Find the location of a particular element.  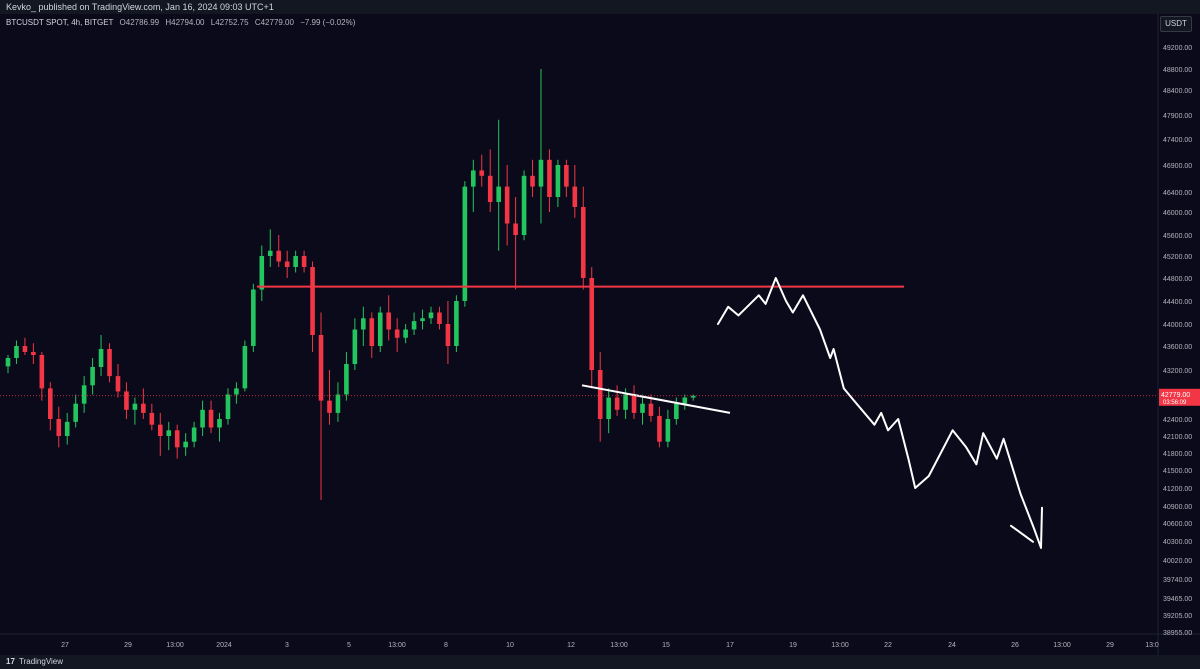

trendline is located at coordinates (656, 399).